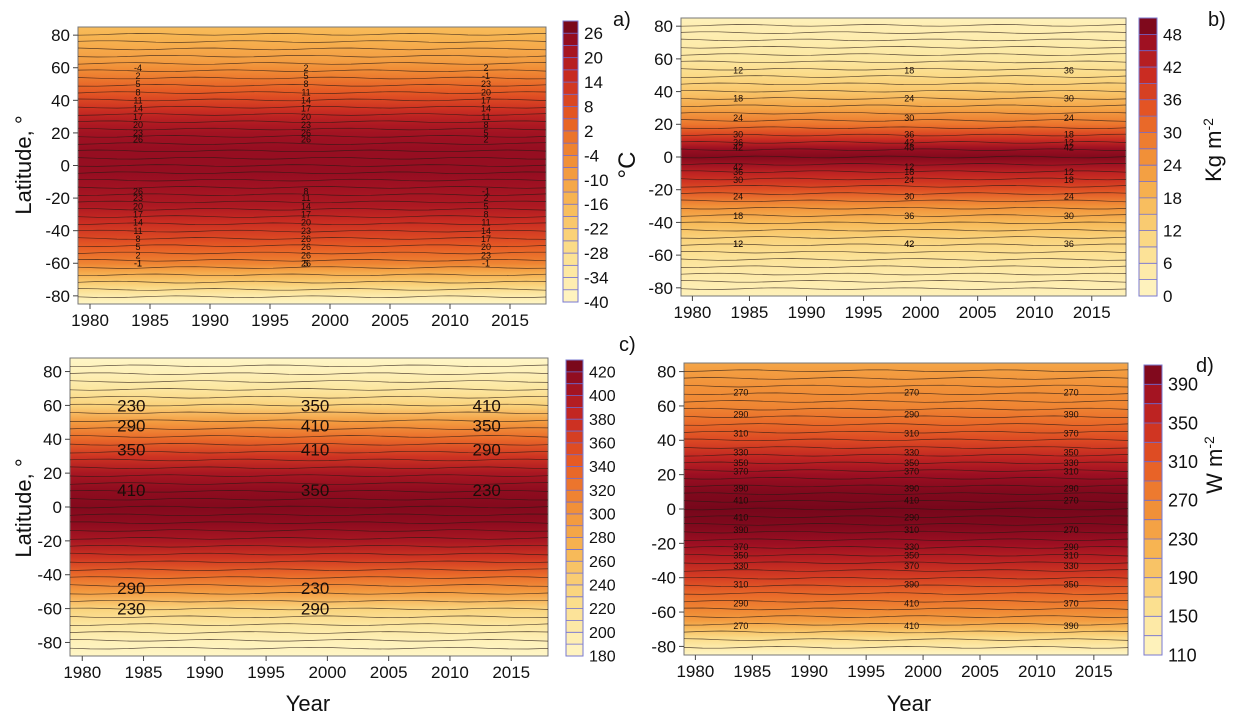 The width and height of the screenshot is (1236, 715). What do you see at coordinates (752, 671) in the screenshot?
I see `x-tick-label: 1985` at bounding box center [752, 671].